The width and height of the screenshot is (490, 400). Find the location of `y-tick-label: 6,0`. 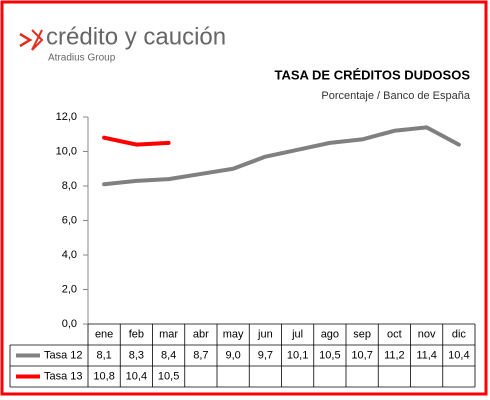

y-tick-label: 6,0 is located at coordinates (69, 220).